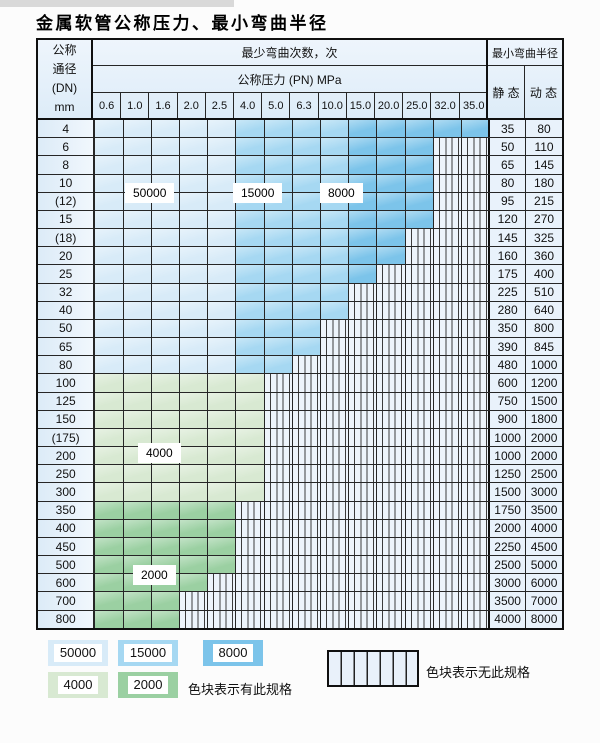 Image resolution: width=600 pixels, height=743 pixels. I want to click on dynamic-radius-cell: 1000, so click(544, 365).